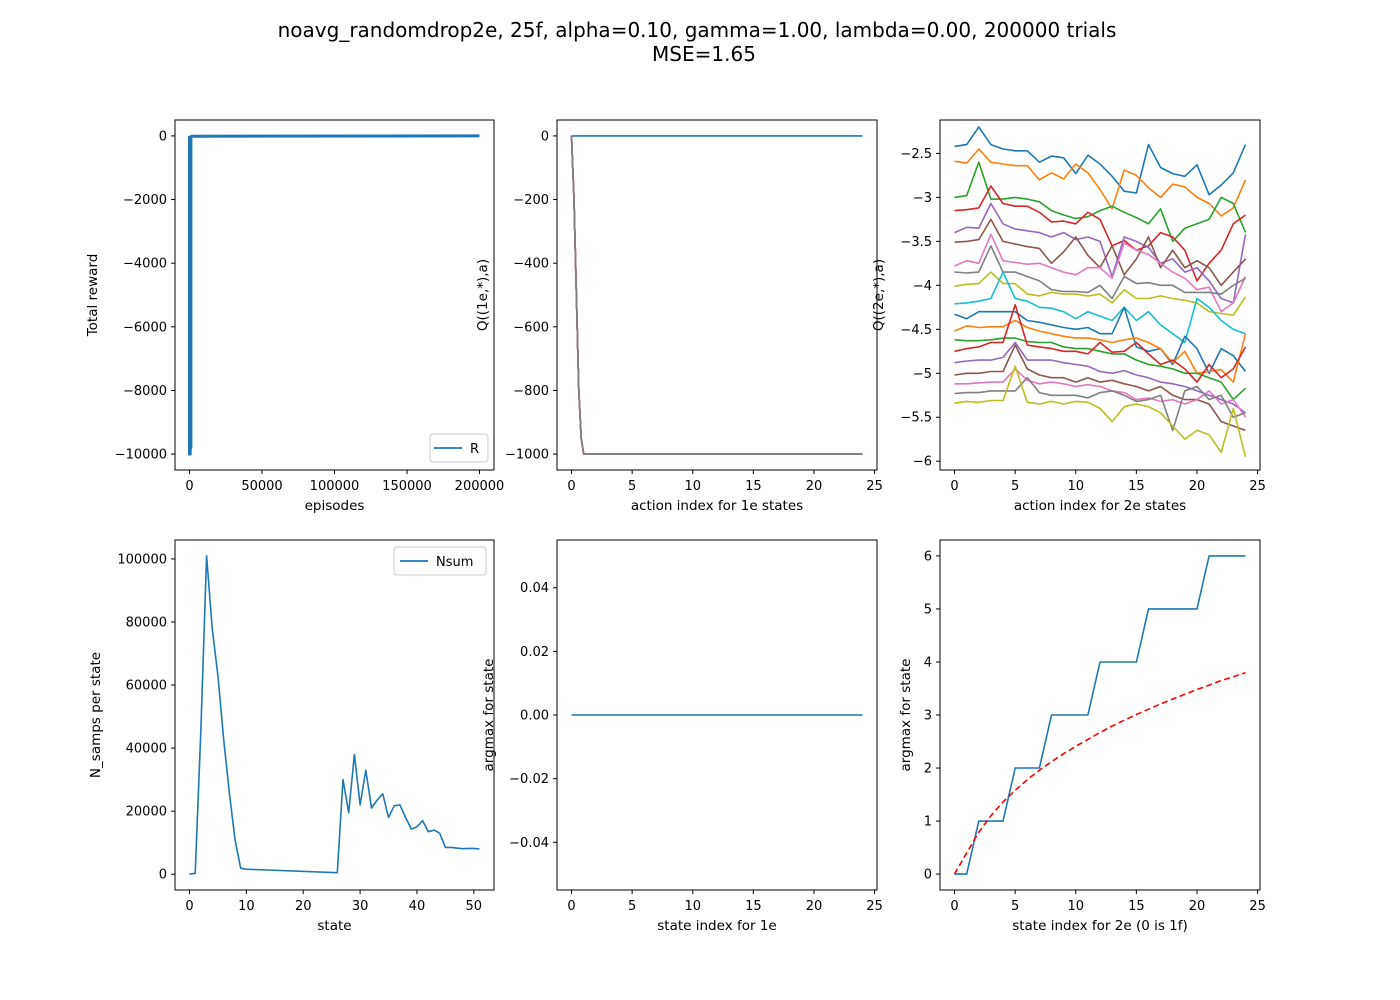 The width and height of the screenshot is (1400, 1000). I want to click on y-tick-label: −6, so click(922, 462).